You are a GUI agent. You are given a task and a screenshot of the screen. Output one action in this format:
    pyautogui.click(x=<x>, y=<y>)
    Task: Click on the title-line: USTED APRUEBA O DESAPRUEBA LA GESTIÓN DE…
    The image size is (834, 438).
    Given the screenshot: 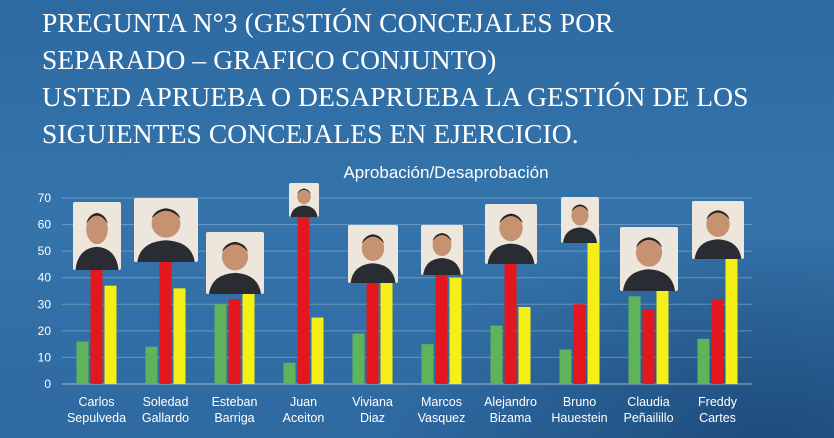 What is the action you would take?
    pyautogui.click(x=395, y=96)
    